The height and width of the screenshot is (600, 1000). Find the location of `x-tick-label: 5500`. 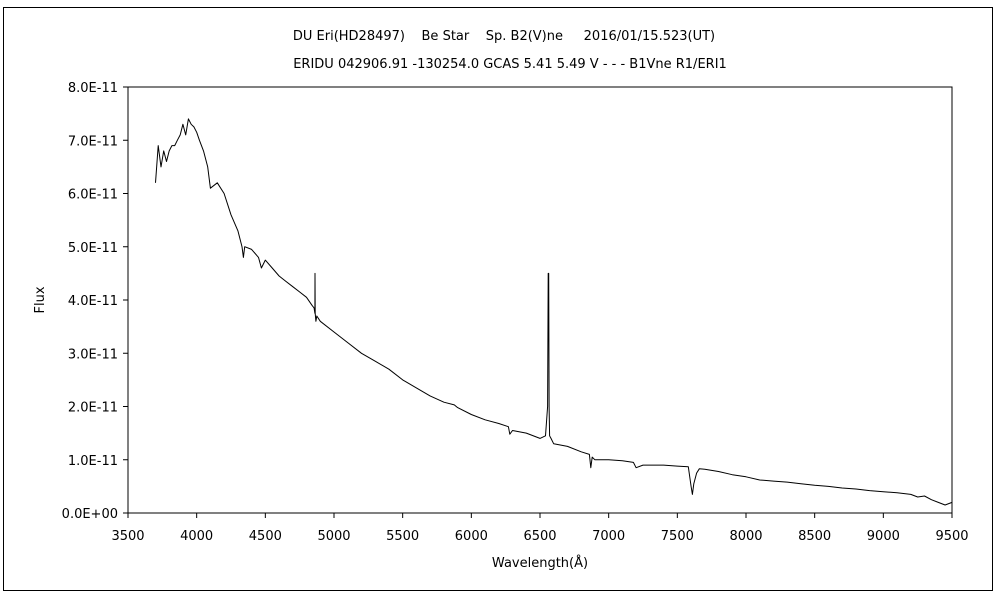

x-tick-label: 5500 is located at coordinates (402, 536).